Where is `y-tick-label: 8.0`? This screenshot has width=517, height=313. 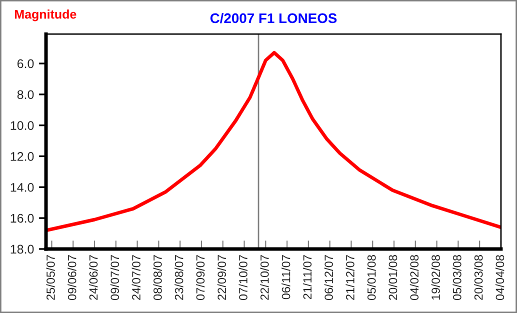 y-tick-label: 8.0 is located at coordinates (25, 95).